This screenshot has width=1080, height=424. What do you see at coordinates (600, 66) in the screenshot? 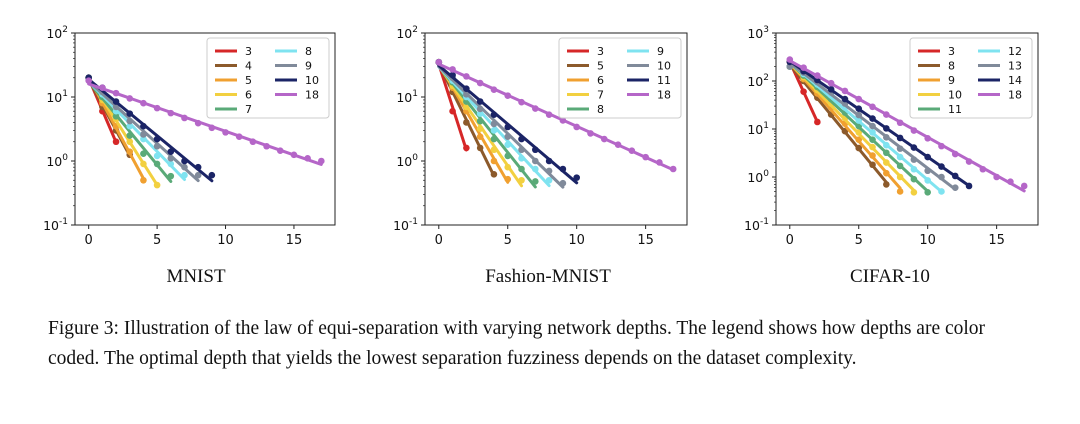
I see `legend-label-5: 5` at bounding box center [600, 66].